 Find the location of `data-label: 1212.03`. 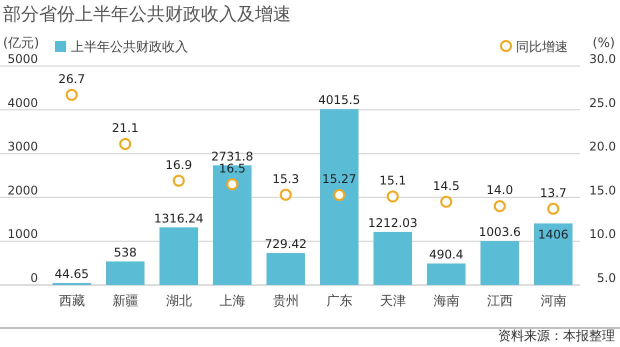

data-label: 1212.03 is located at coordinates (393, 223).